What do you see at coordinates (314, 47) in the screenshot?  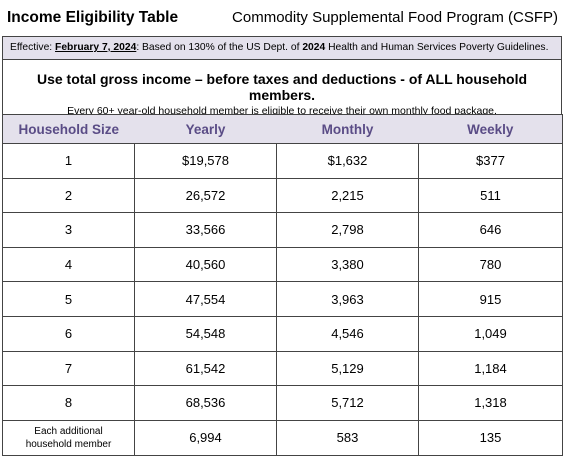 I see `guideline-year: 2024` at bounding box center [314, 47].